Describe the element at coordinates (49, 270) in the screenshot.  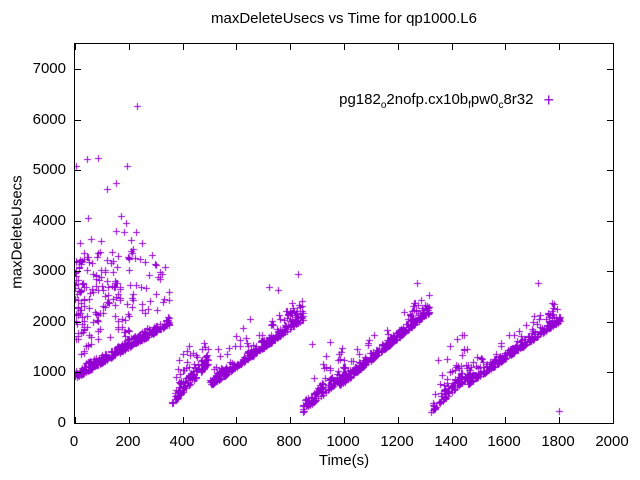
I see `y-tick-label: 3000` at that location.